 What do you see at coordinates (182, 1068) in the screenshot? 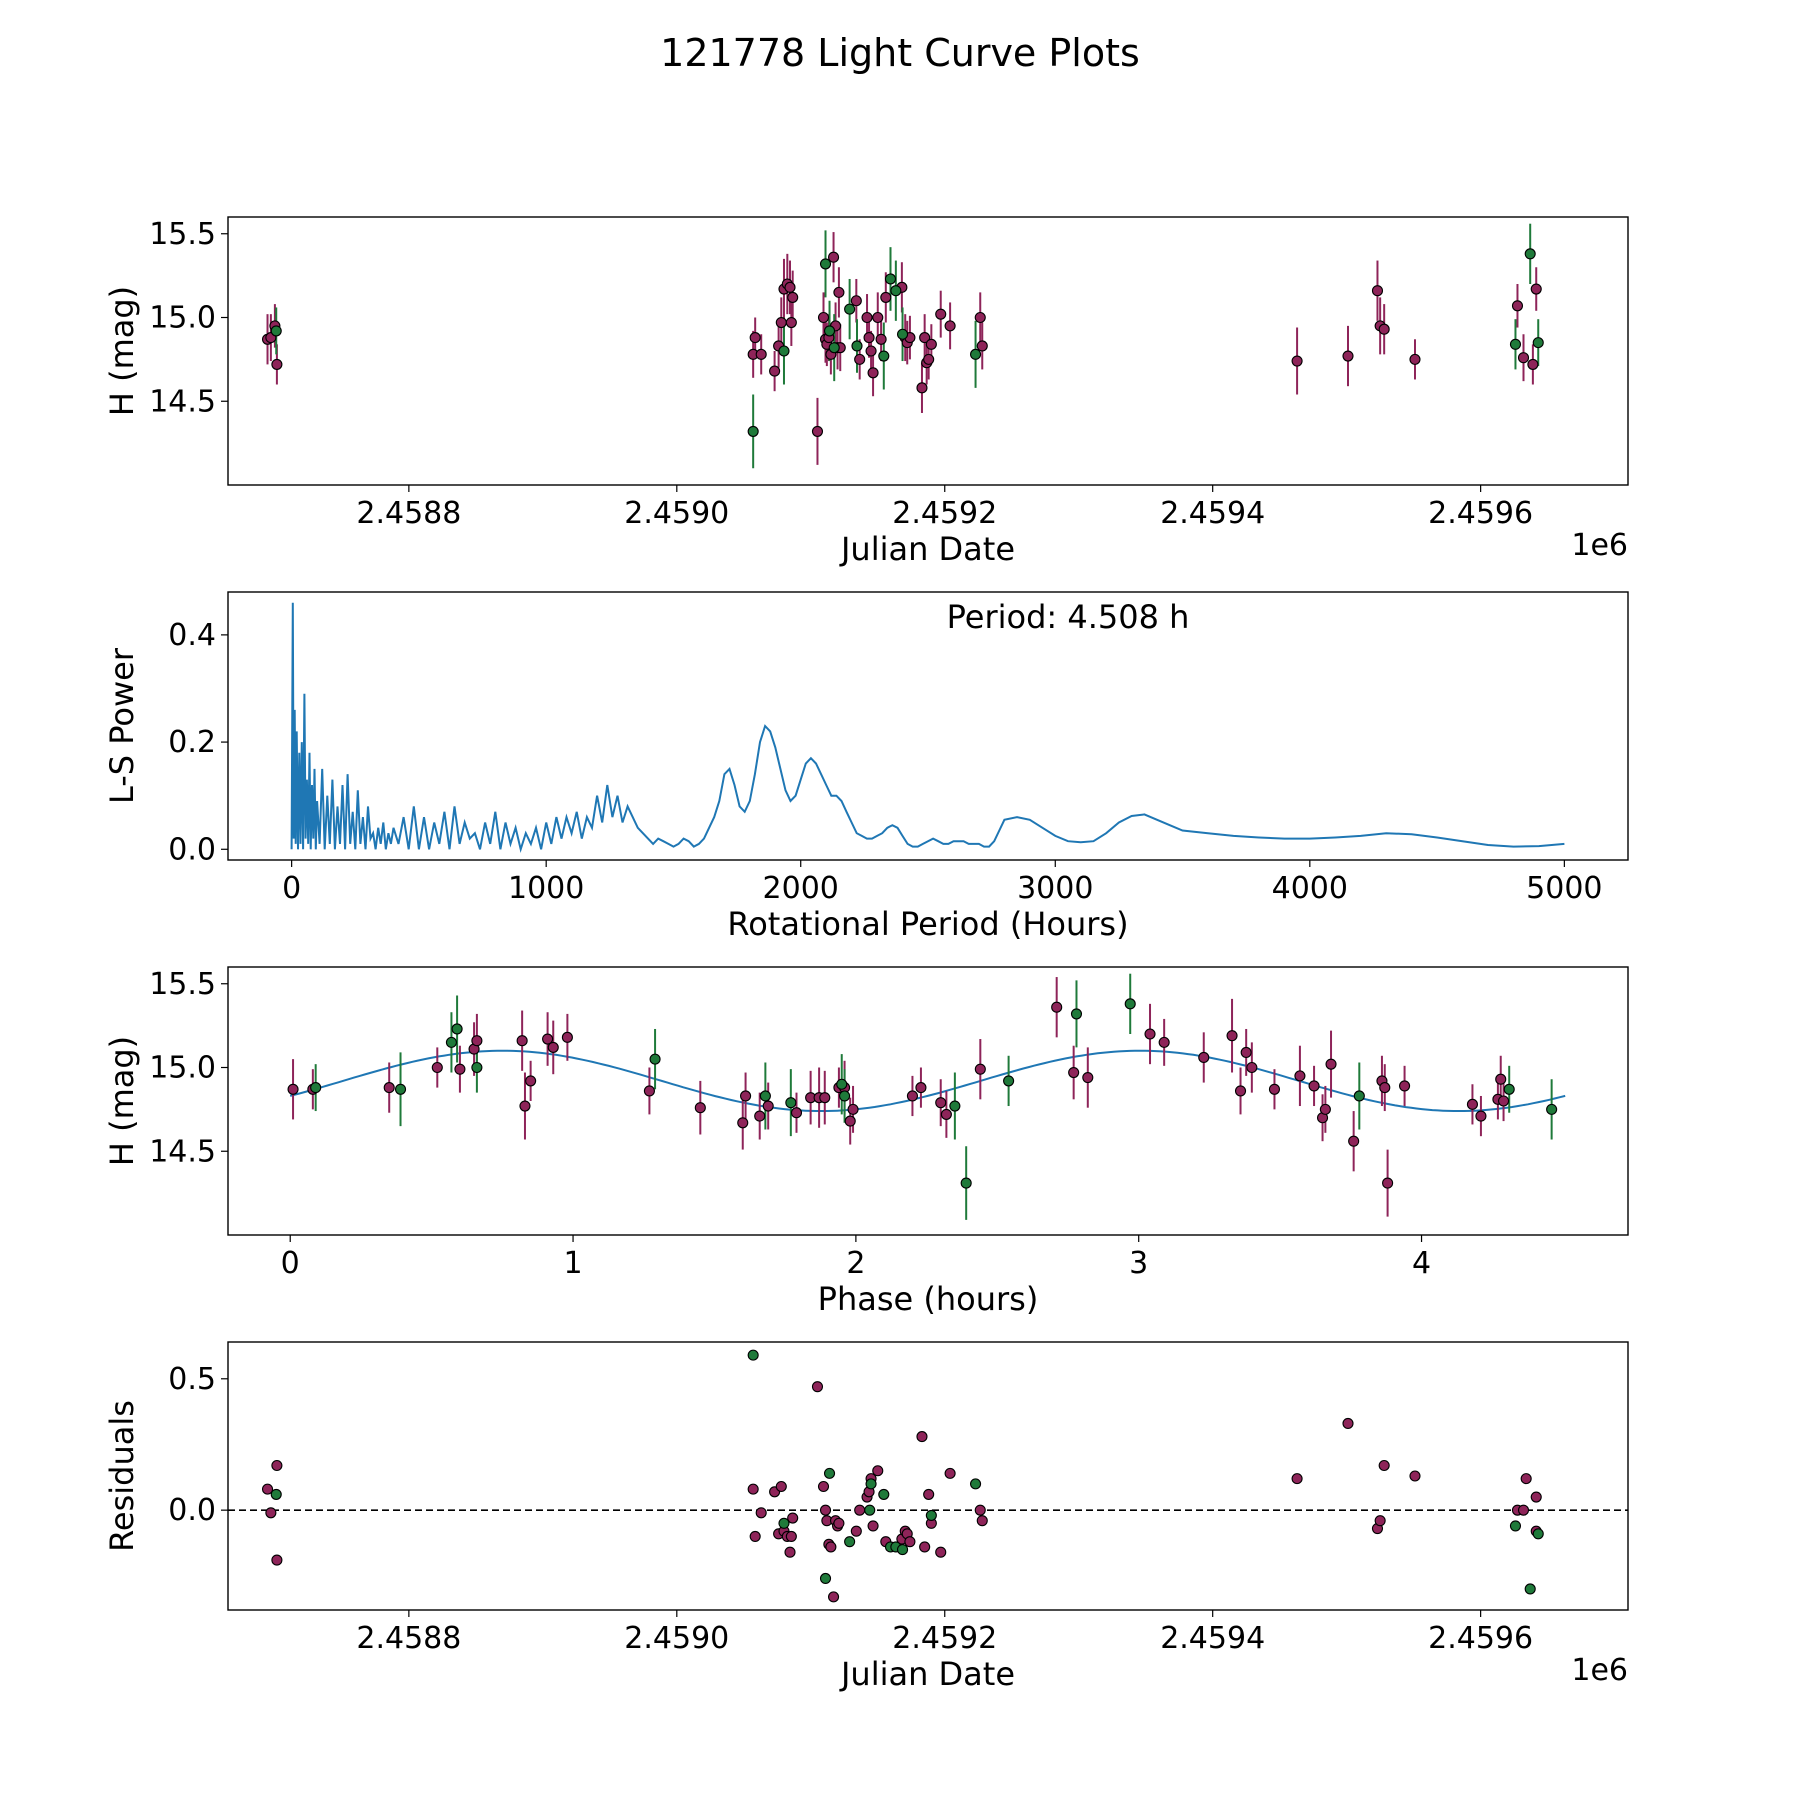
I see `y-tick-label: 15.0` at bounding box center [182, 1068].